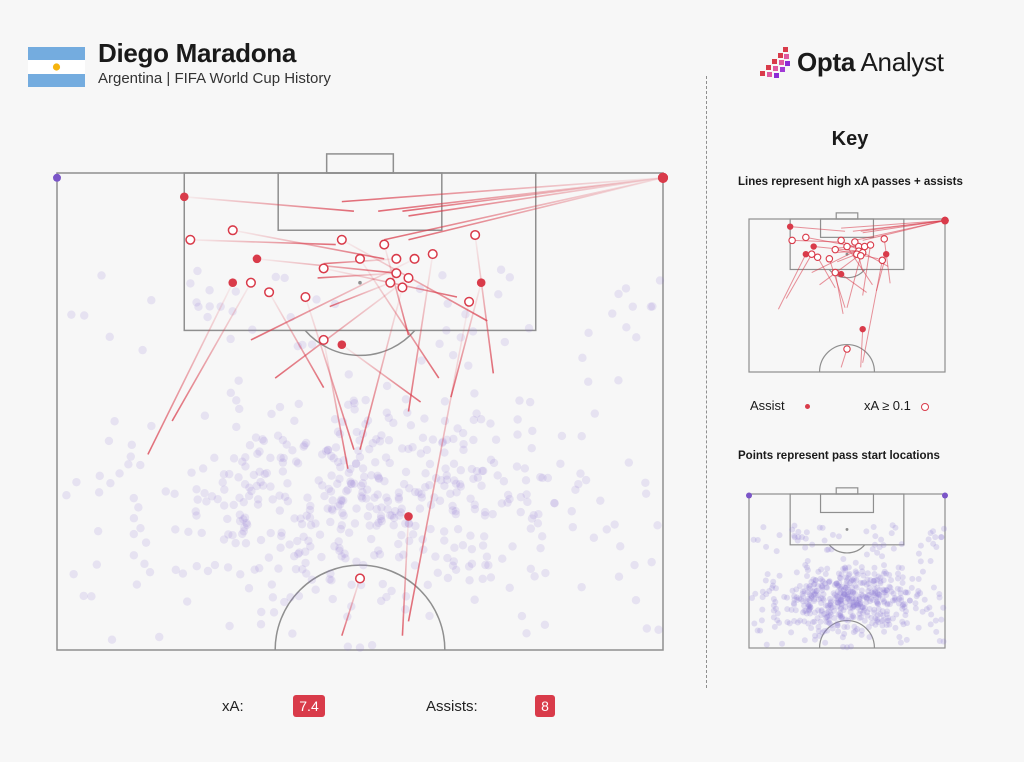 This screenshot has width=1024, height=762. Describe the element at coordinates (850, 182) in the screenshot. I see `key-lines-caption: Lines represent high xA passes + assists` at that location.